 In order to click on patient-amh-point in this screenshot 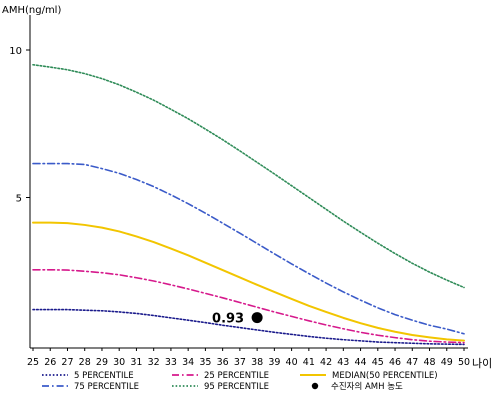, I will do `click(257, 318)`.